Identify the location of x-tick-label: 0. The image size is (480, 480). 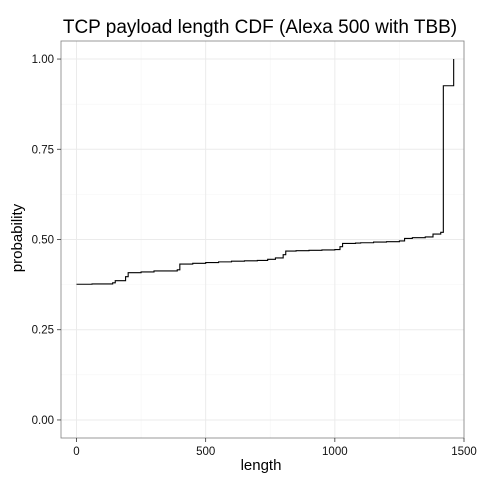
(76, 452).